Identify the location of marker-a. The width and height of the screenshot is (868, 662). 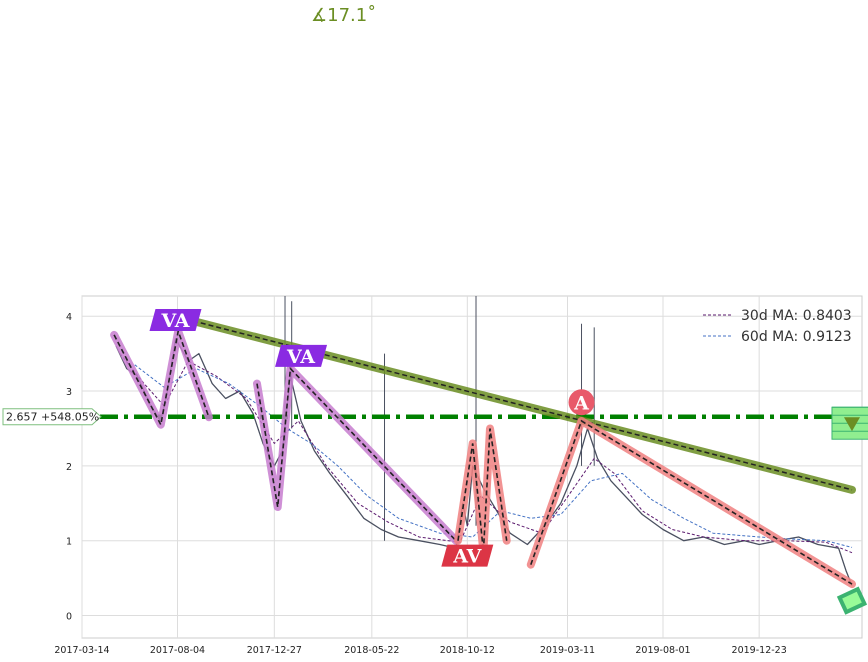
(581, 402).